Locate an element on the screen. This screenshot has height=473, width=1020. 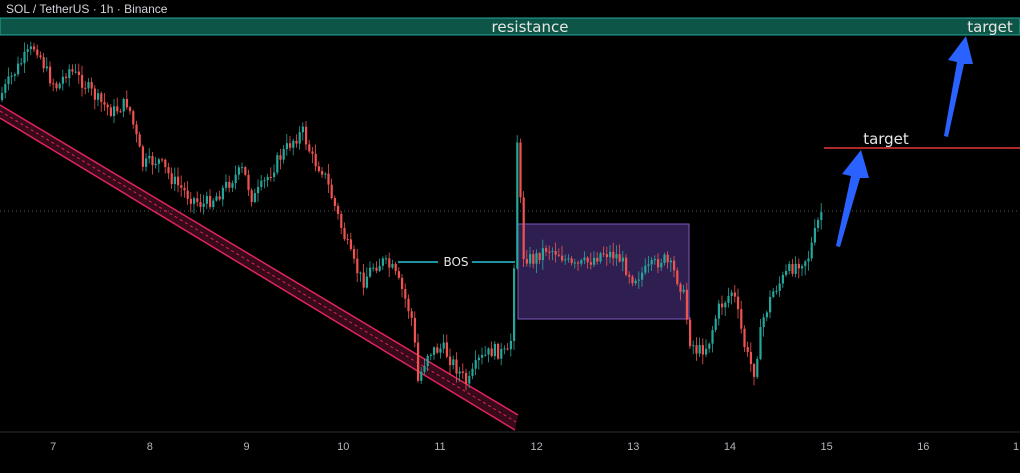
exchange-label: Binance is located at coordinates (146, 9).